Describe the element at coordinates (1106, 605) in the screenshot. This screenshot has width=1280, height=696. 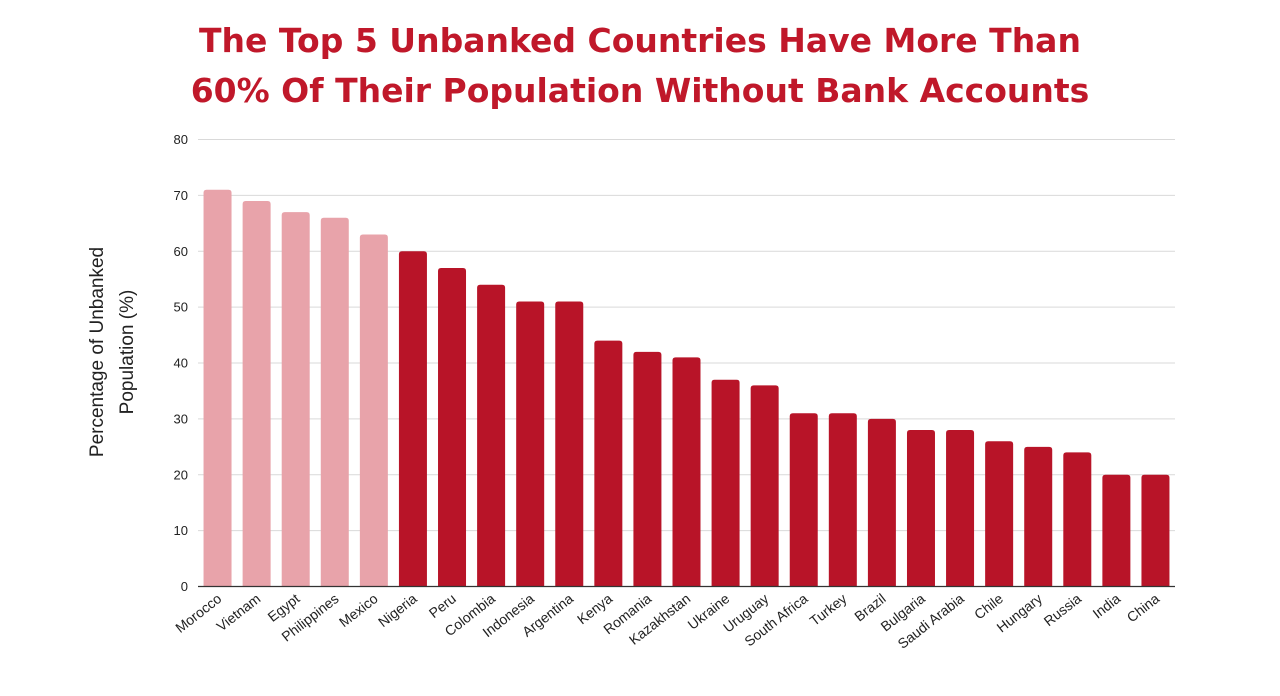
I see `x-category-label: India` at that location.